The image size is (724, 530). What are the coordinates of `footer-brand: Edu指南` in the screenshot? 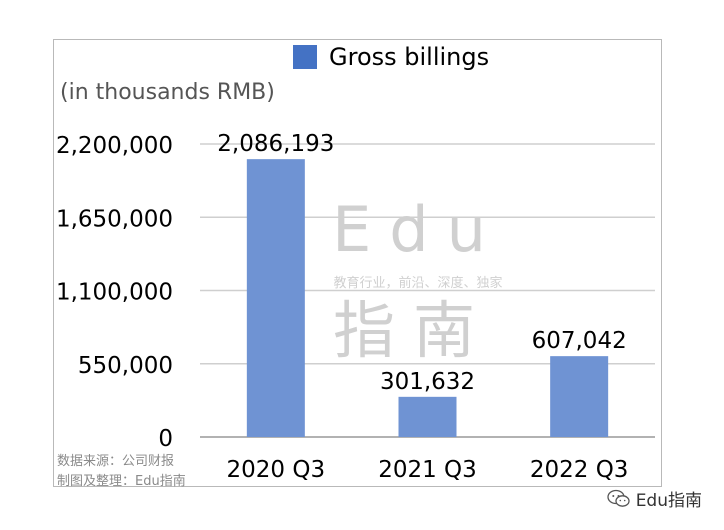 It's located at (654, 498).